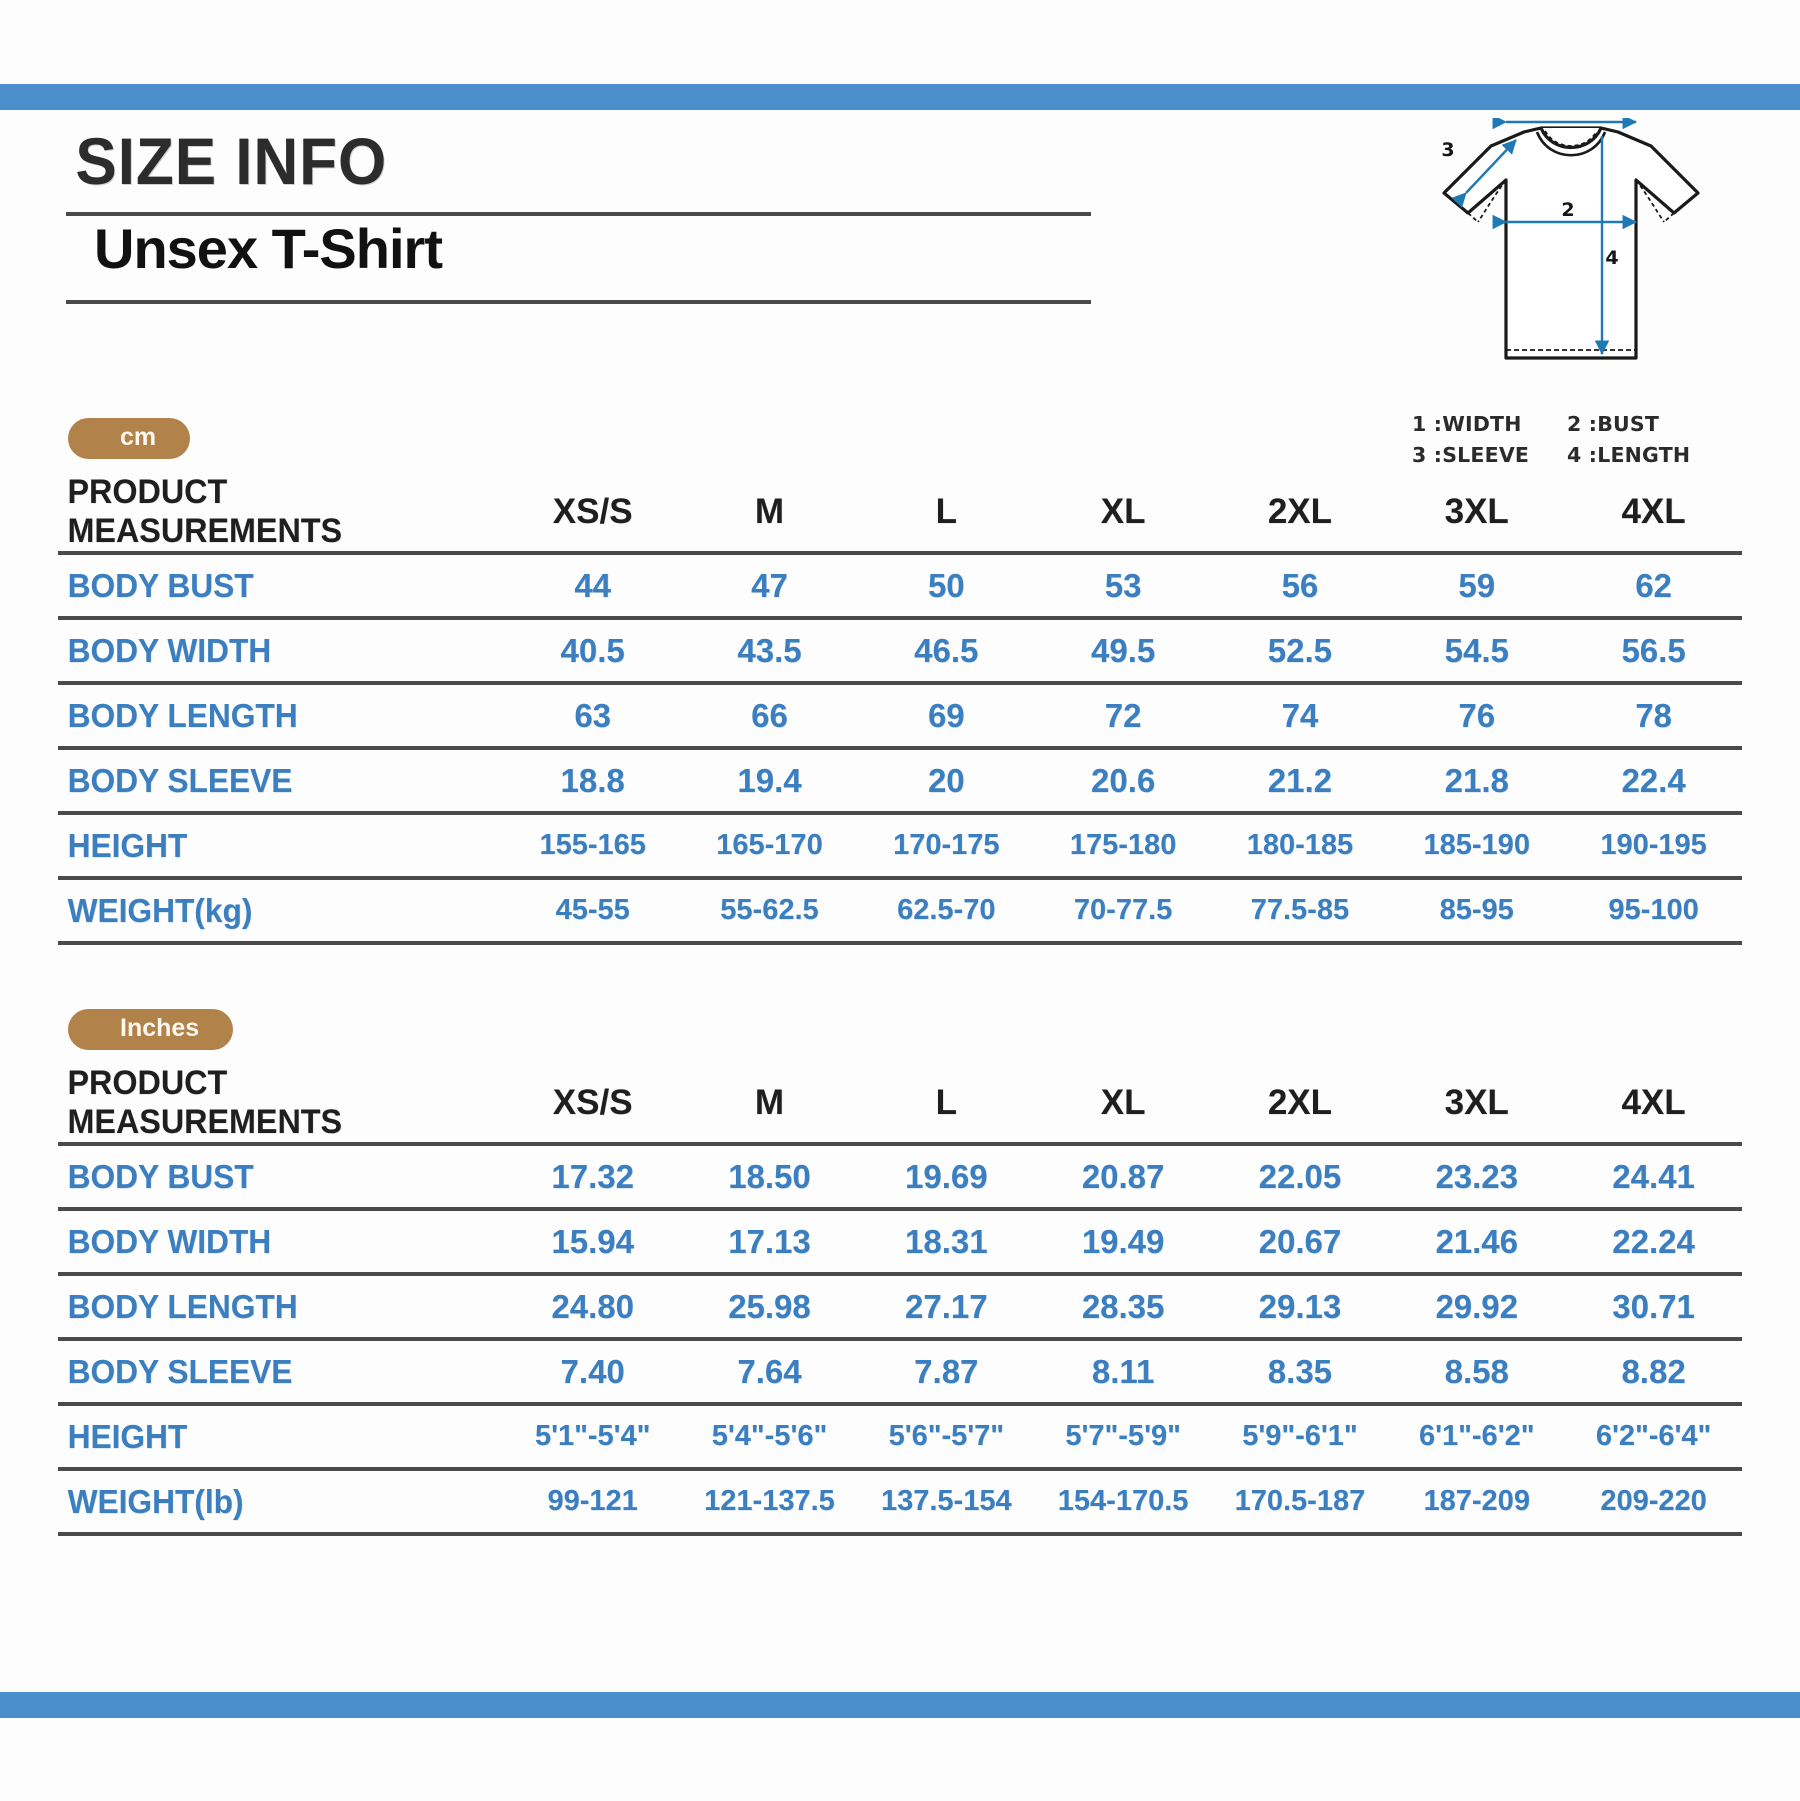 Image resolution: width=1800 pixels, height=1801 pixels. I want to click on in-cell-length-4xl: 30.71, so click(1653, 1307).